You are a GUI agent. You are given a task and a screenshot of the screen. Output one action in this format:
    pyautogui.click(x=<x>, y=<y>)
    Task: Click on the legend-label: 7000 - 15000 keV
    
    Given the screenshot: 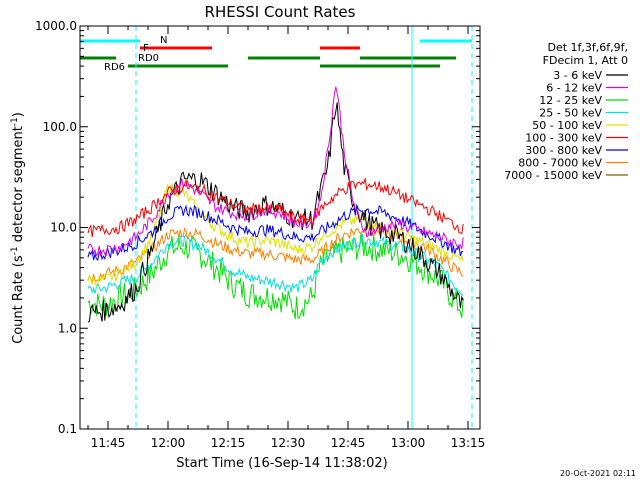 What is the action you would take?
    pyautogui.click(x=553, y=175)
    